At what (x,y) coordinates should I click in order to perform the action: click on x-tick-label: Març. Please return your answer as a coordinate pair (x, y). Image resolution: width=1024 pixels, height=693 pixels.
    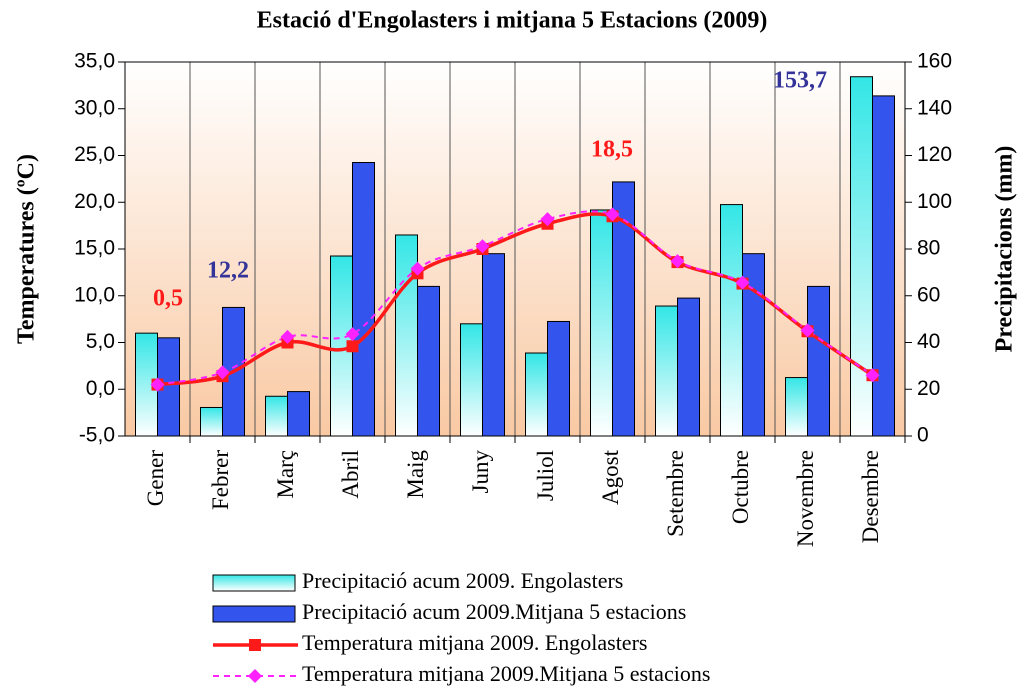
    Looking at the image, I should click on (285, 474).